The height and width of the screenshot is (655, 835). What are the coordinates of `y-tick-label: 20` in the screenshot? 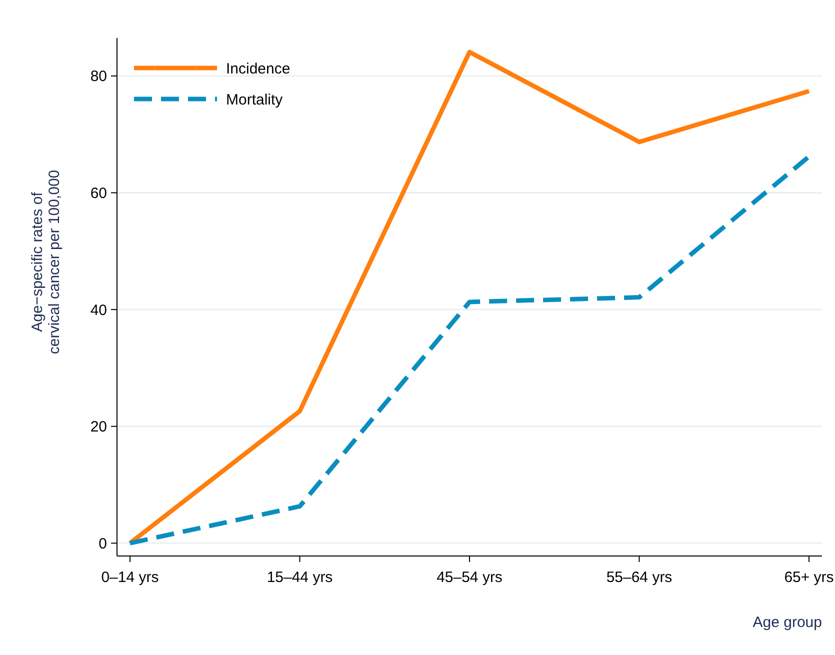 It's located at (98, 427).